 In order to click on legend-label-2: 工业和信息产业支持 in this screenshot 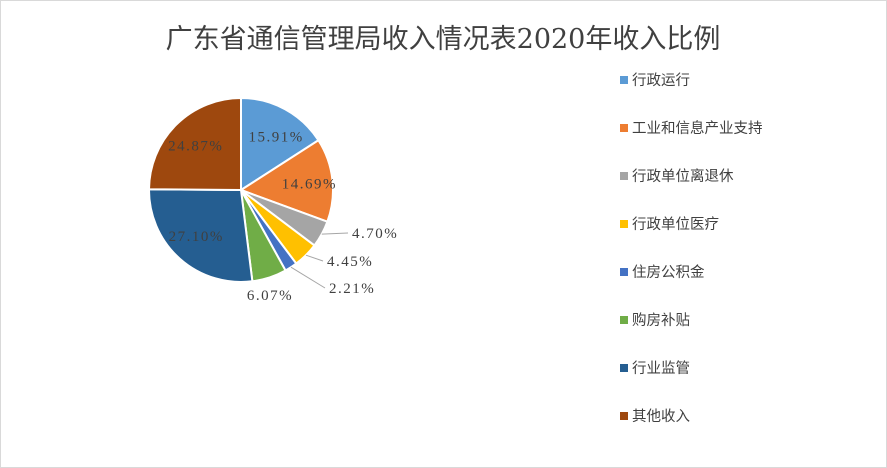, I will do `click(697, 128)`.